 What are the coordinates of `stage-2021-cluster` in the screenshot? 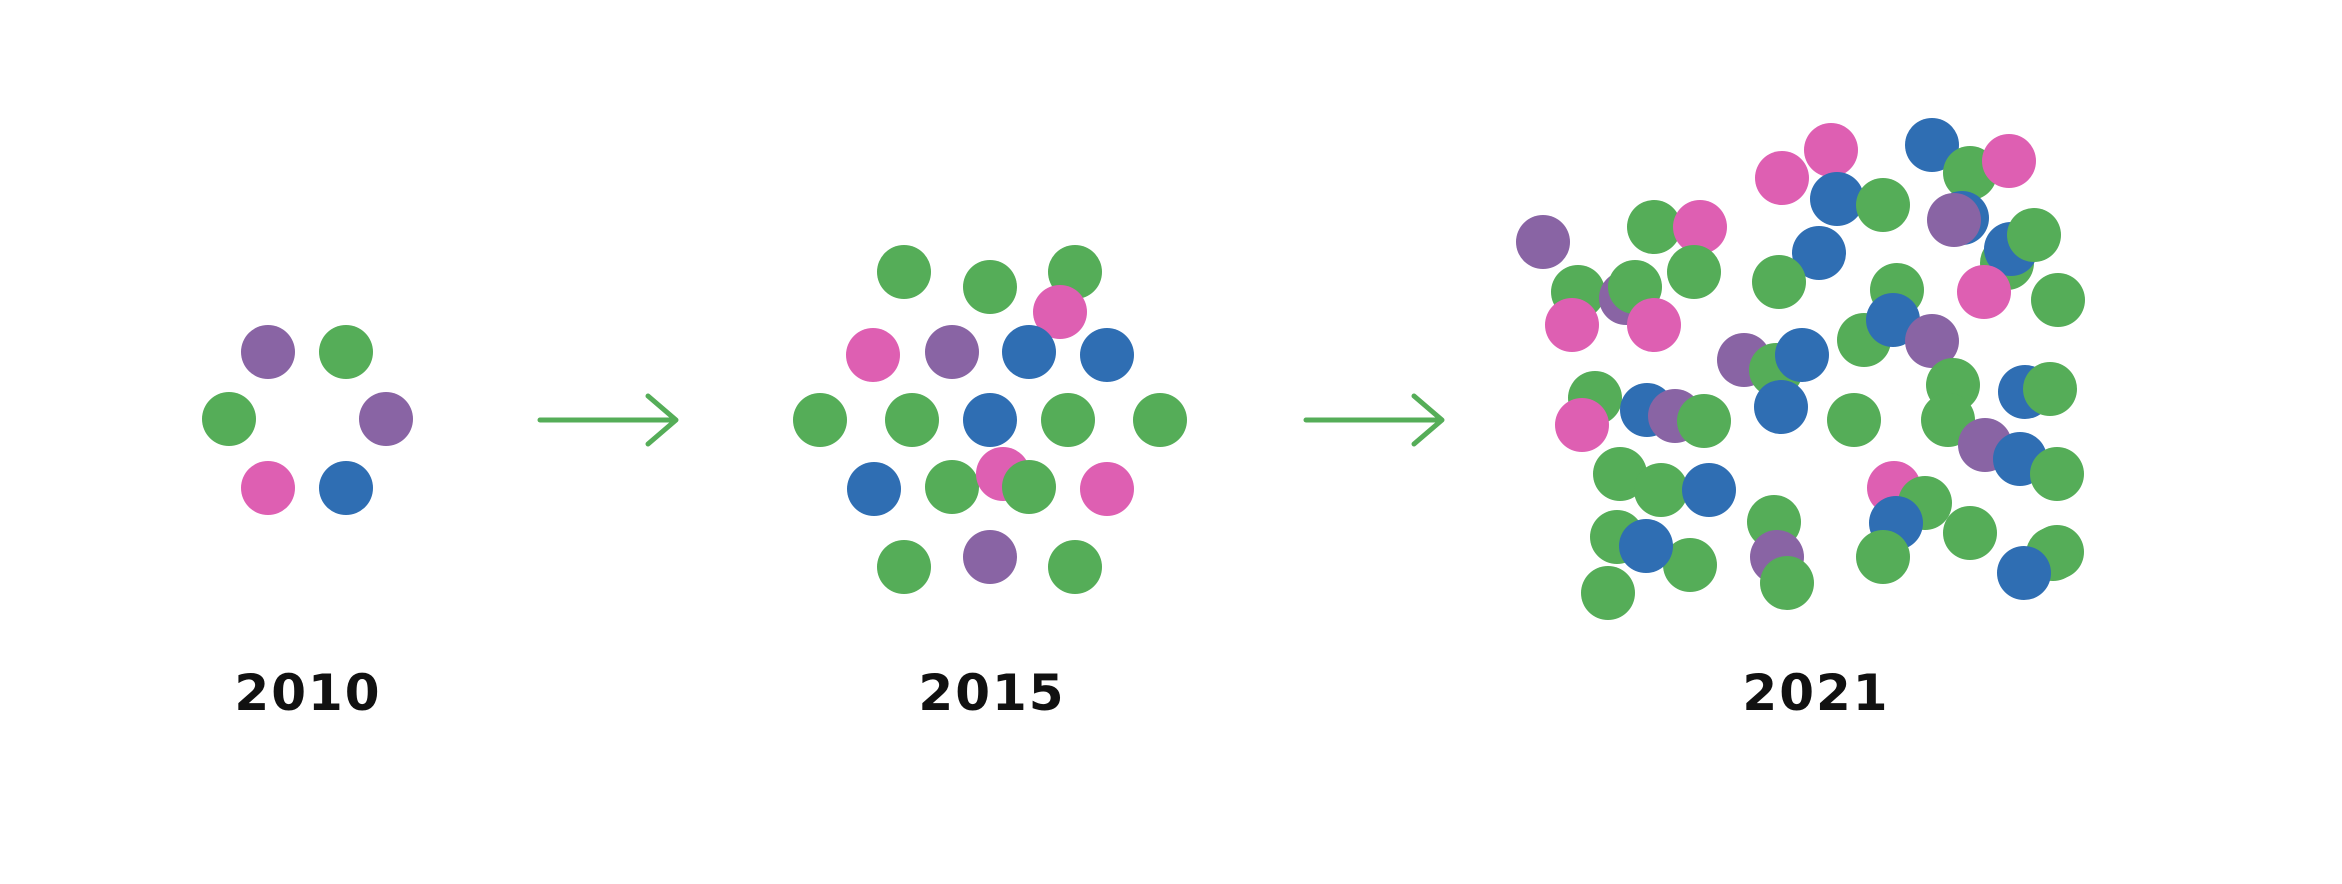 It's located at (1800, 369).